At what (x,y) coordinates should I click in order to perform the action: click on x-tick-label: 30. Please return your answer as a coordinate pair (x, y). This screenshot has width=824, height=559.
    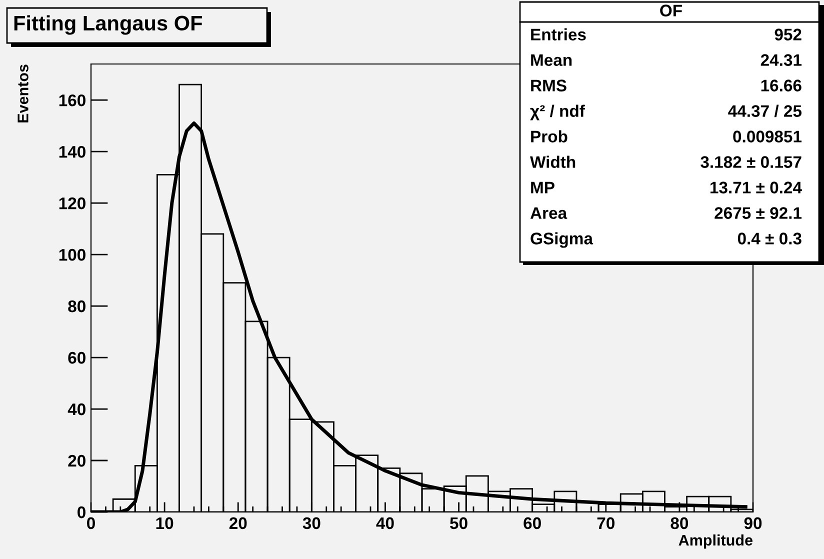
    Looking at the image, I should click on (311, 523).